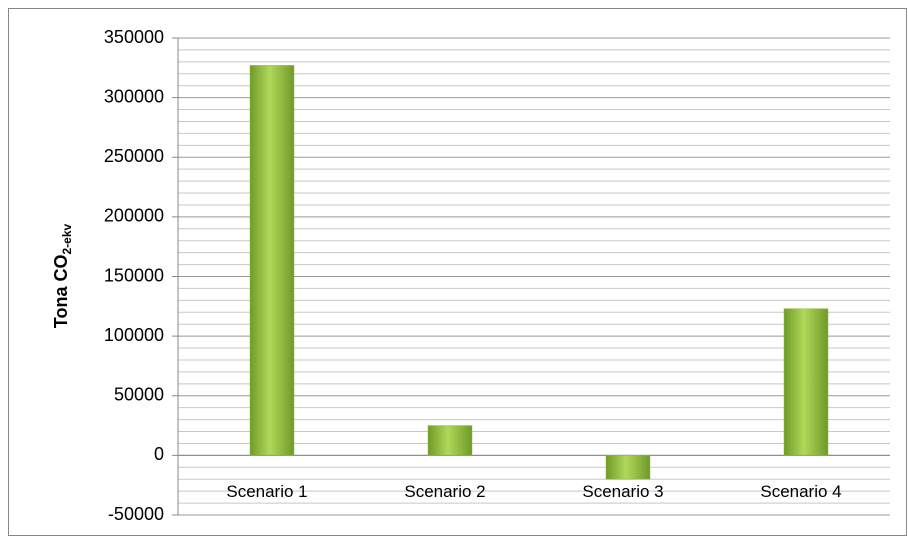 This screenshot has height=536, width=908. What do you see at coordinates (622, 491) in the screenshot?
I see `x-tick-label: Scenario 3` at bounding box center [622, 491].